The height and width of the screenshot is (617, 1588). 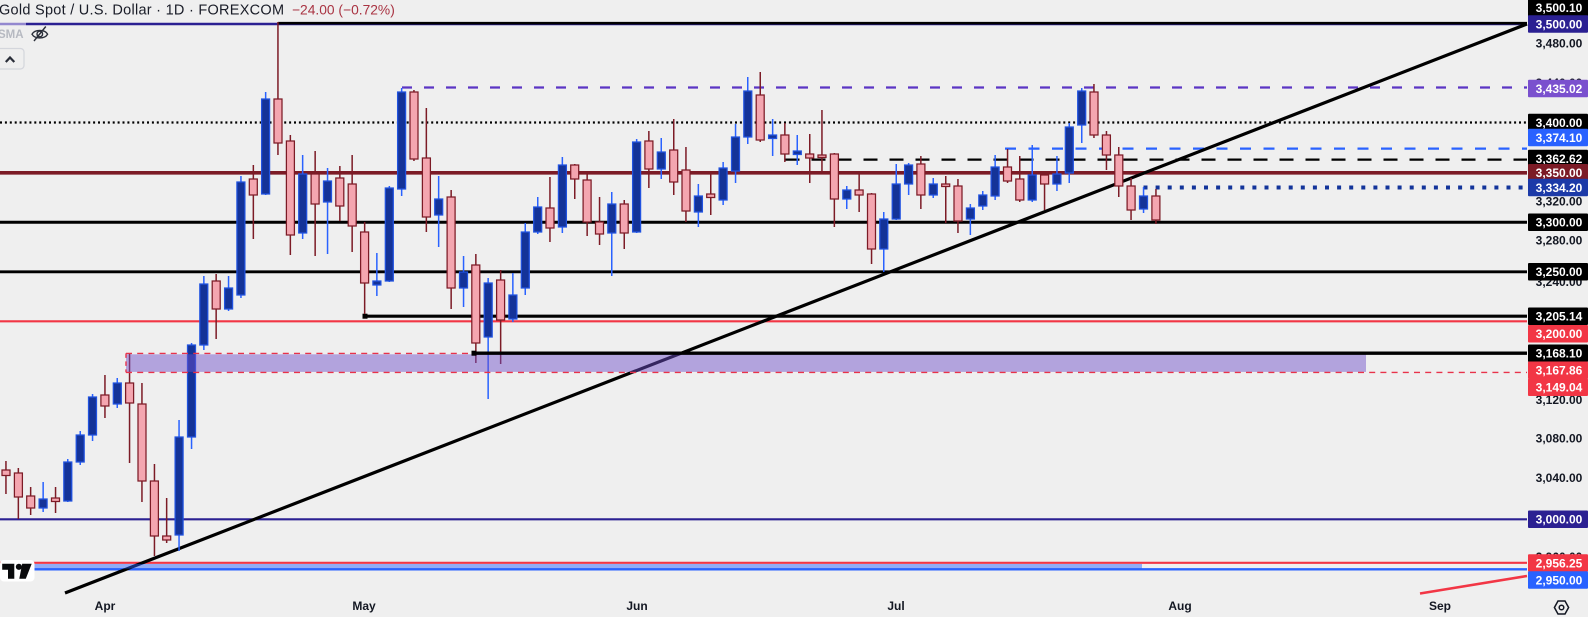 What do you see at coordinates (105, 606) in the screenshot?
I see `svg-text: Apr` at bounding box center [105, 606].